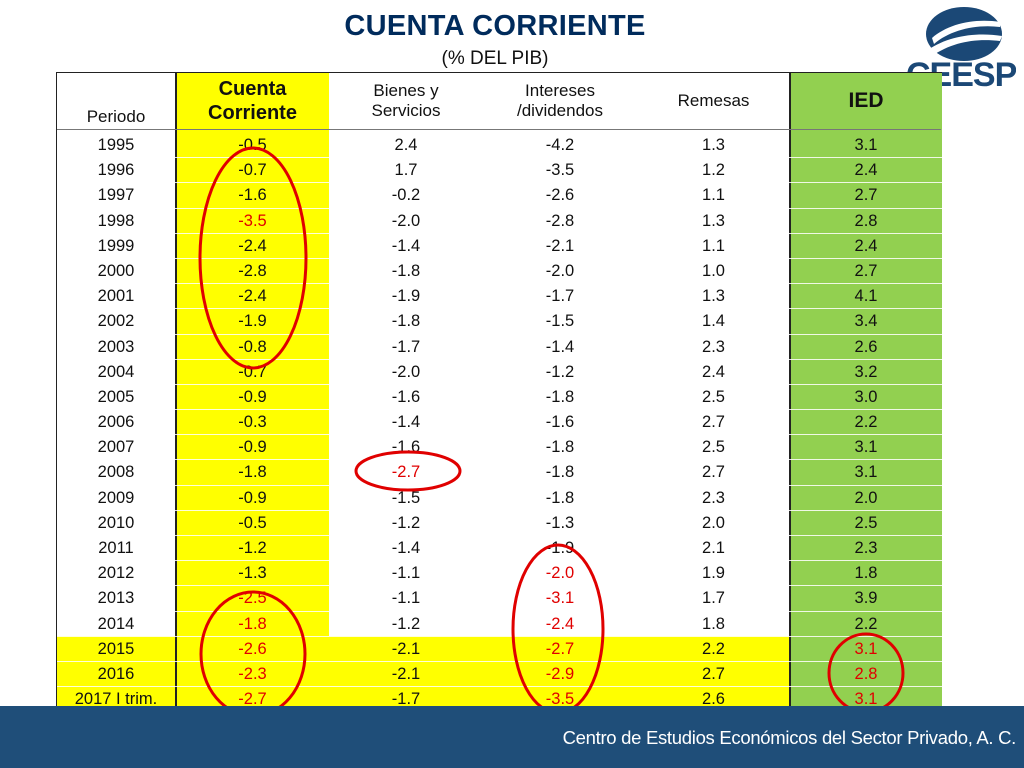  What do you see at coordinates (116, 396) in the screenshot?
I see `period-cell: 2005` at bounding box center [116, 396].